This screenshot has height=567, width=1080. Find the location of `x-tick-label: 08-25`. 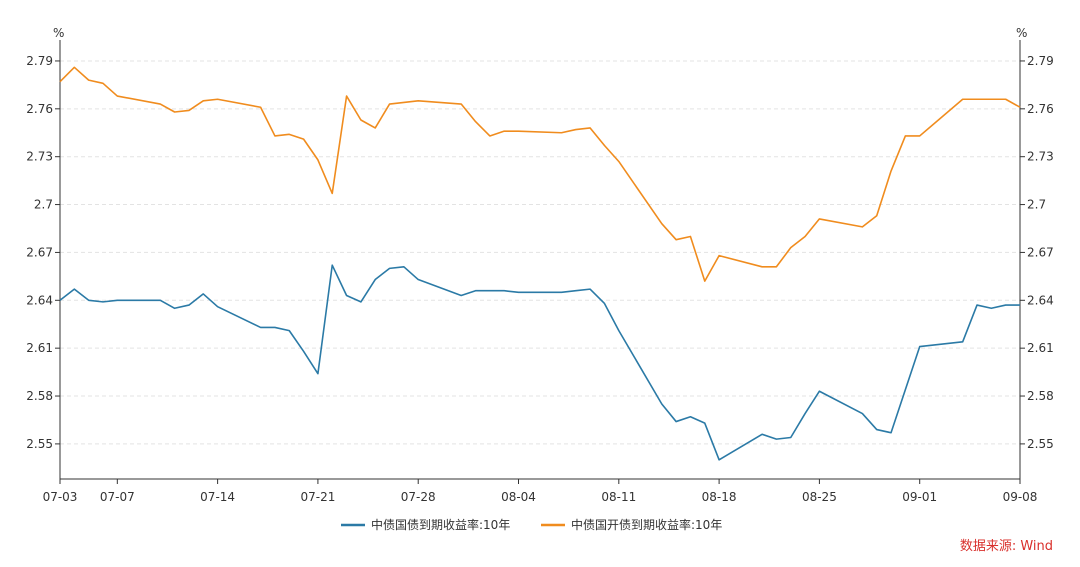

x-tick-label: 08-25 is located at coordinates (819, 497).